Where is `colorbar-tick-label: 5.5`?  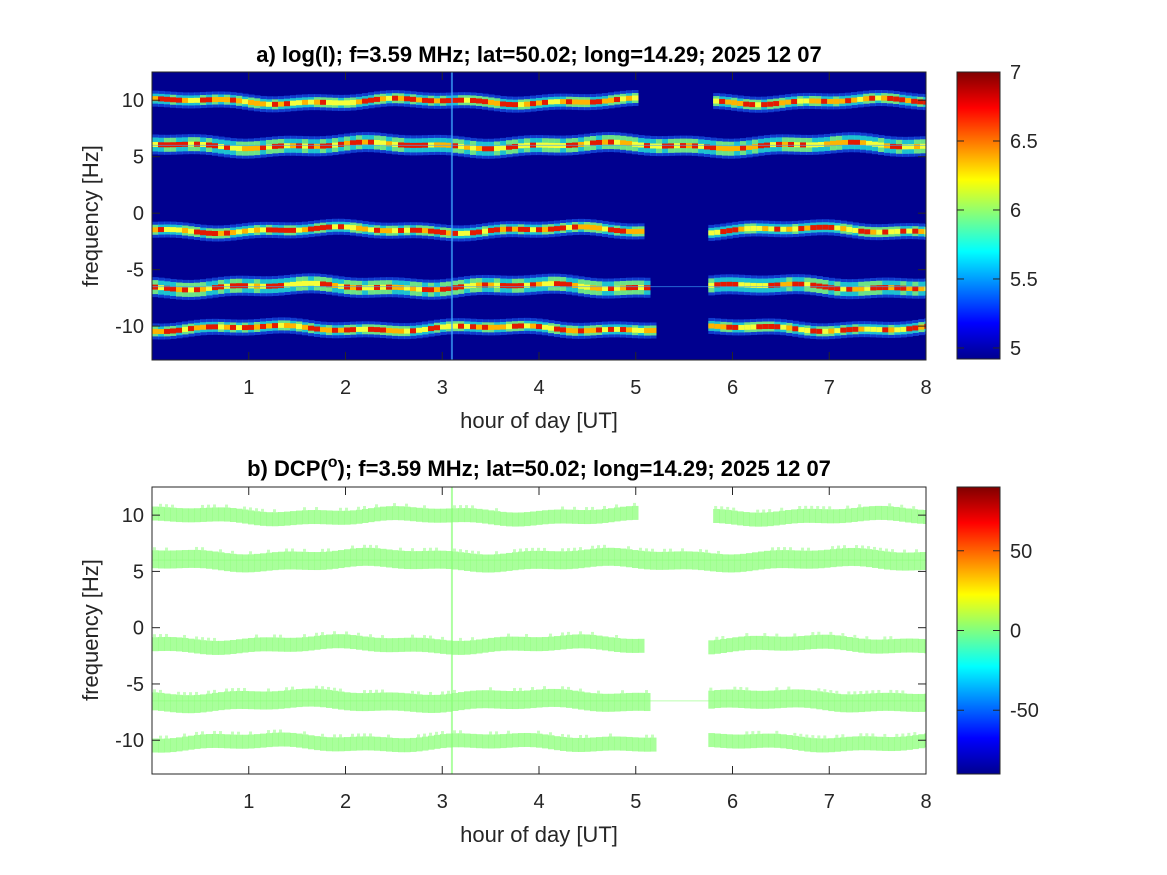 colorbar-tick-label: 5.5 is located at coordinates (1024, 280).